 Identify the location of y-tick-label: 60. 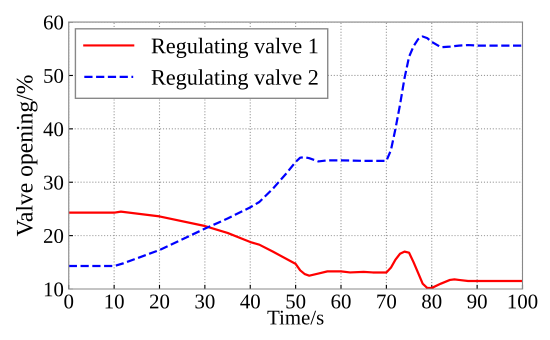
(54, 22).